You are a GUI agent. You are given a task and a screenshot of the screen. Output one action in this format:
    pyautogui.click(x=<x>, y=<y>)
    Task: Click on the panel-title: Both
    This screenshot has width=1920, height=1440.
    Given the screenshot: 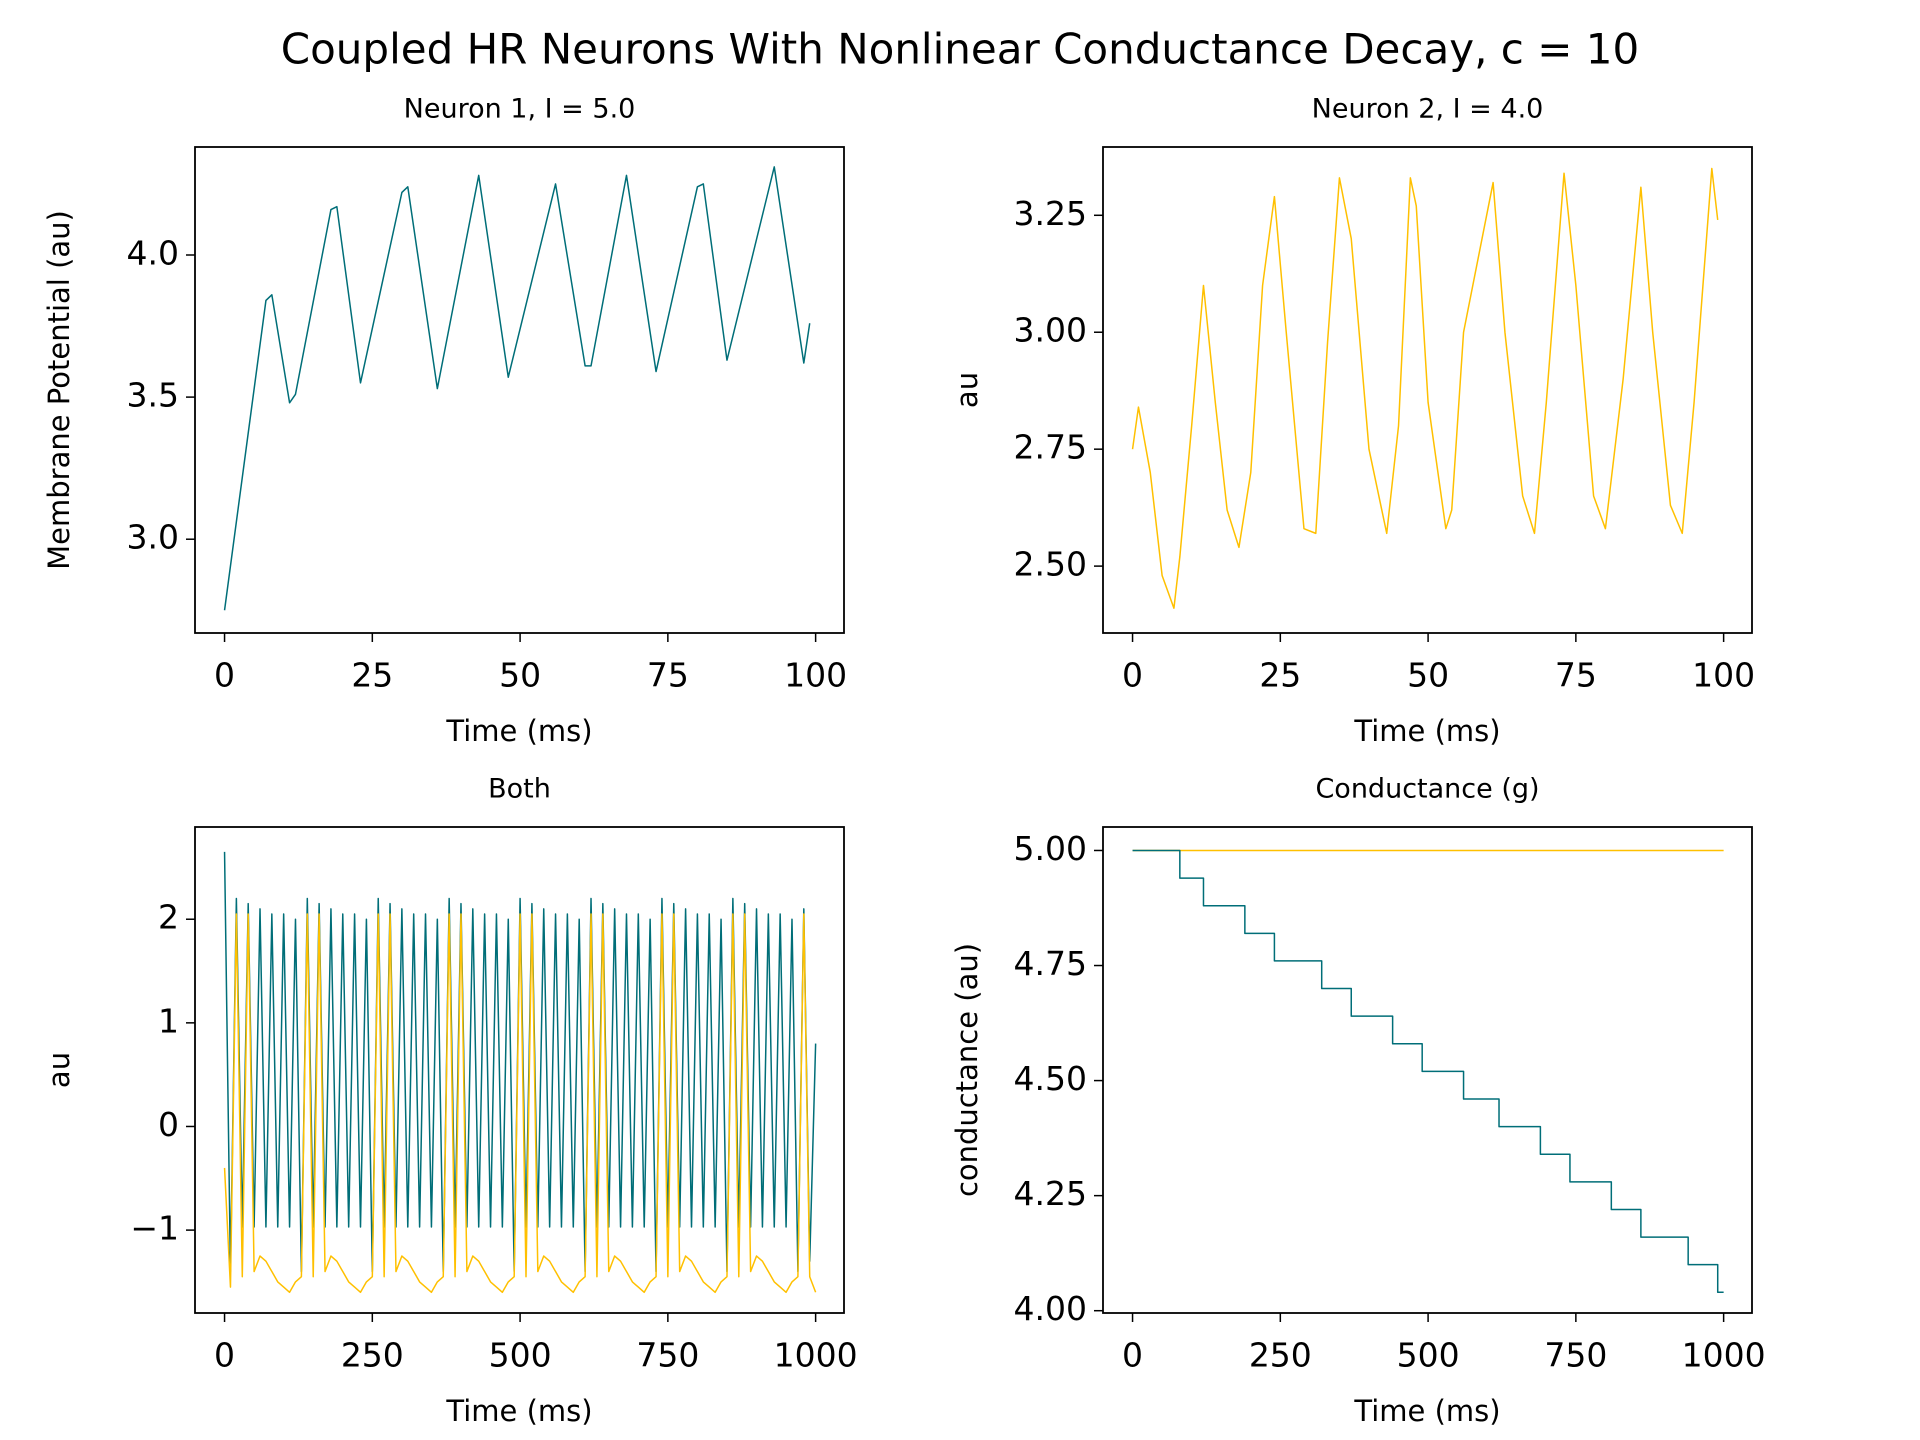 What is the action you would take?
    pyautogui.click(x=519, y=789)
    